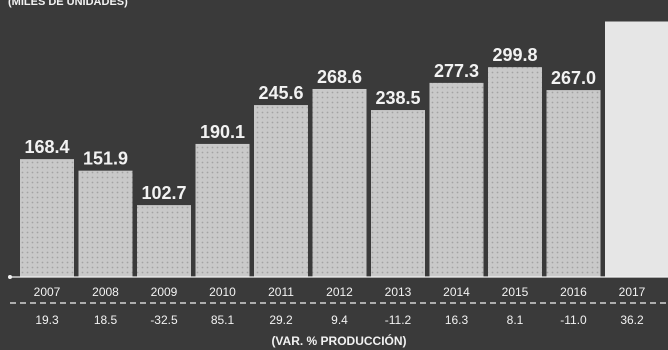 This screenshot has height=350, width=668. What do you see at coordinates (106, 320) in the screenshot?
I see `var-value-2008: 18.5` at bounding box center [106, 320].